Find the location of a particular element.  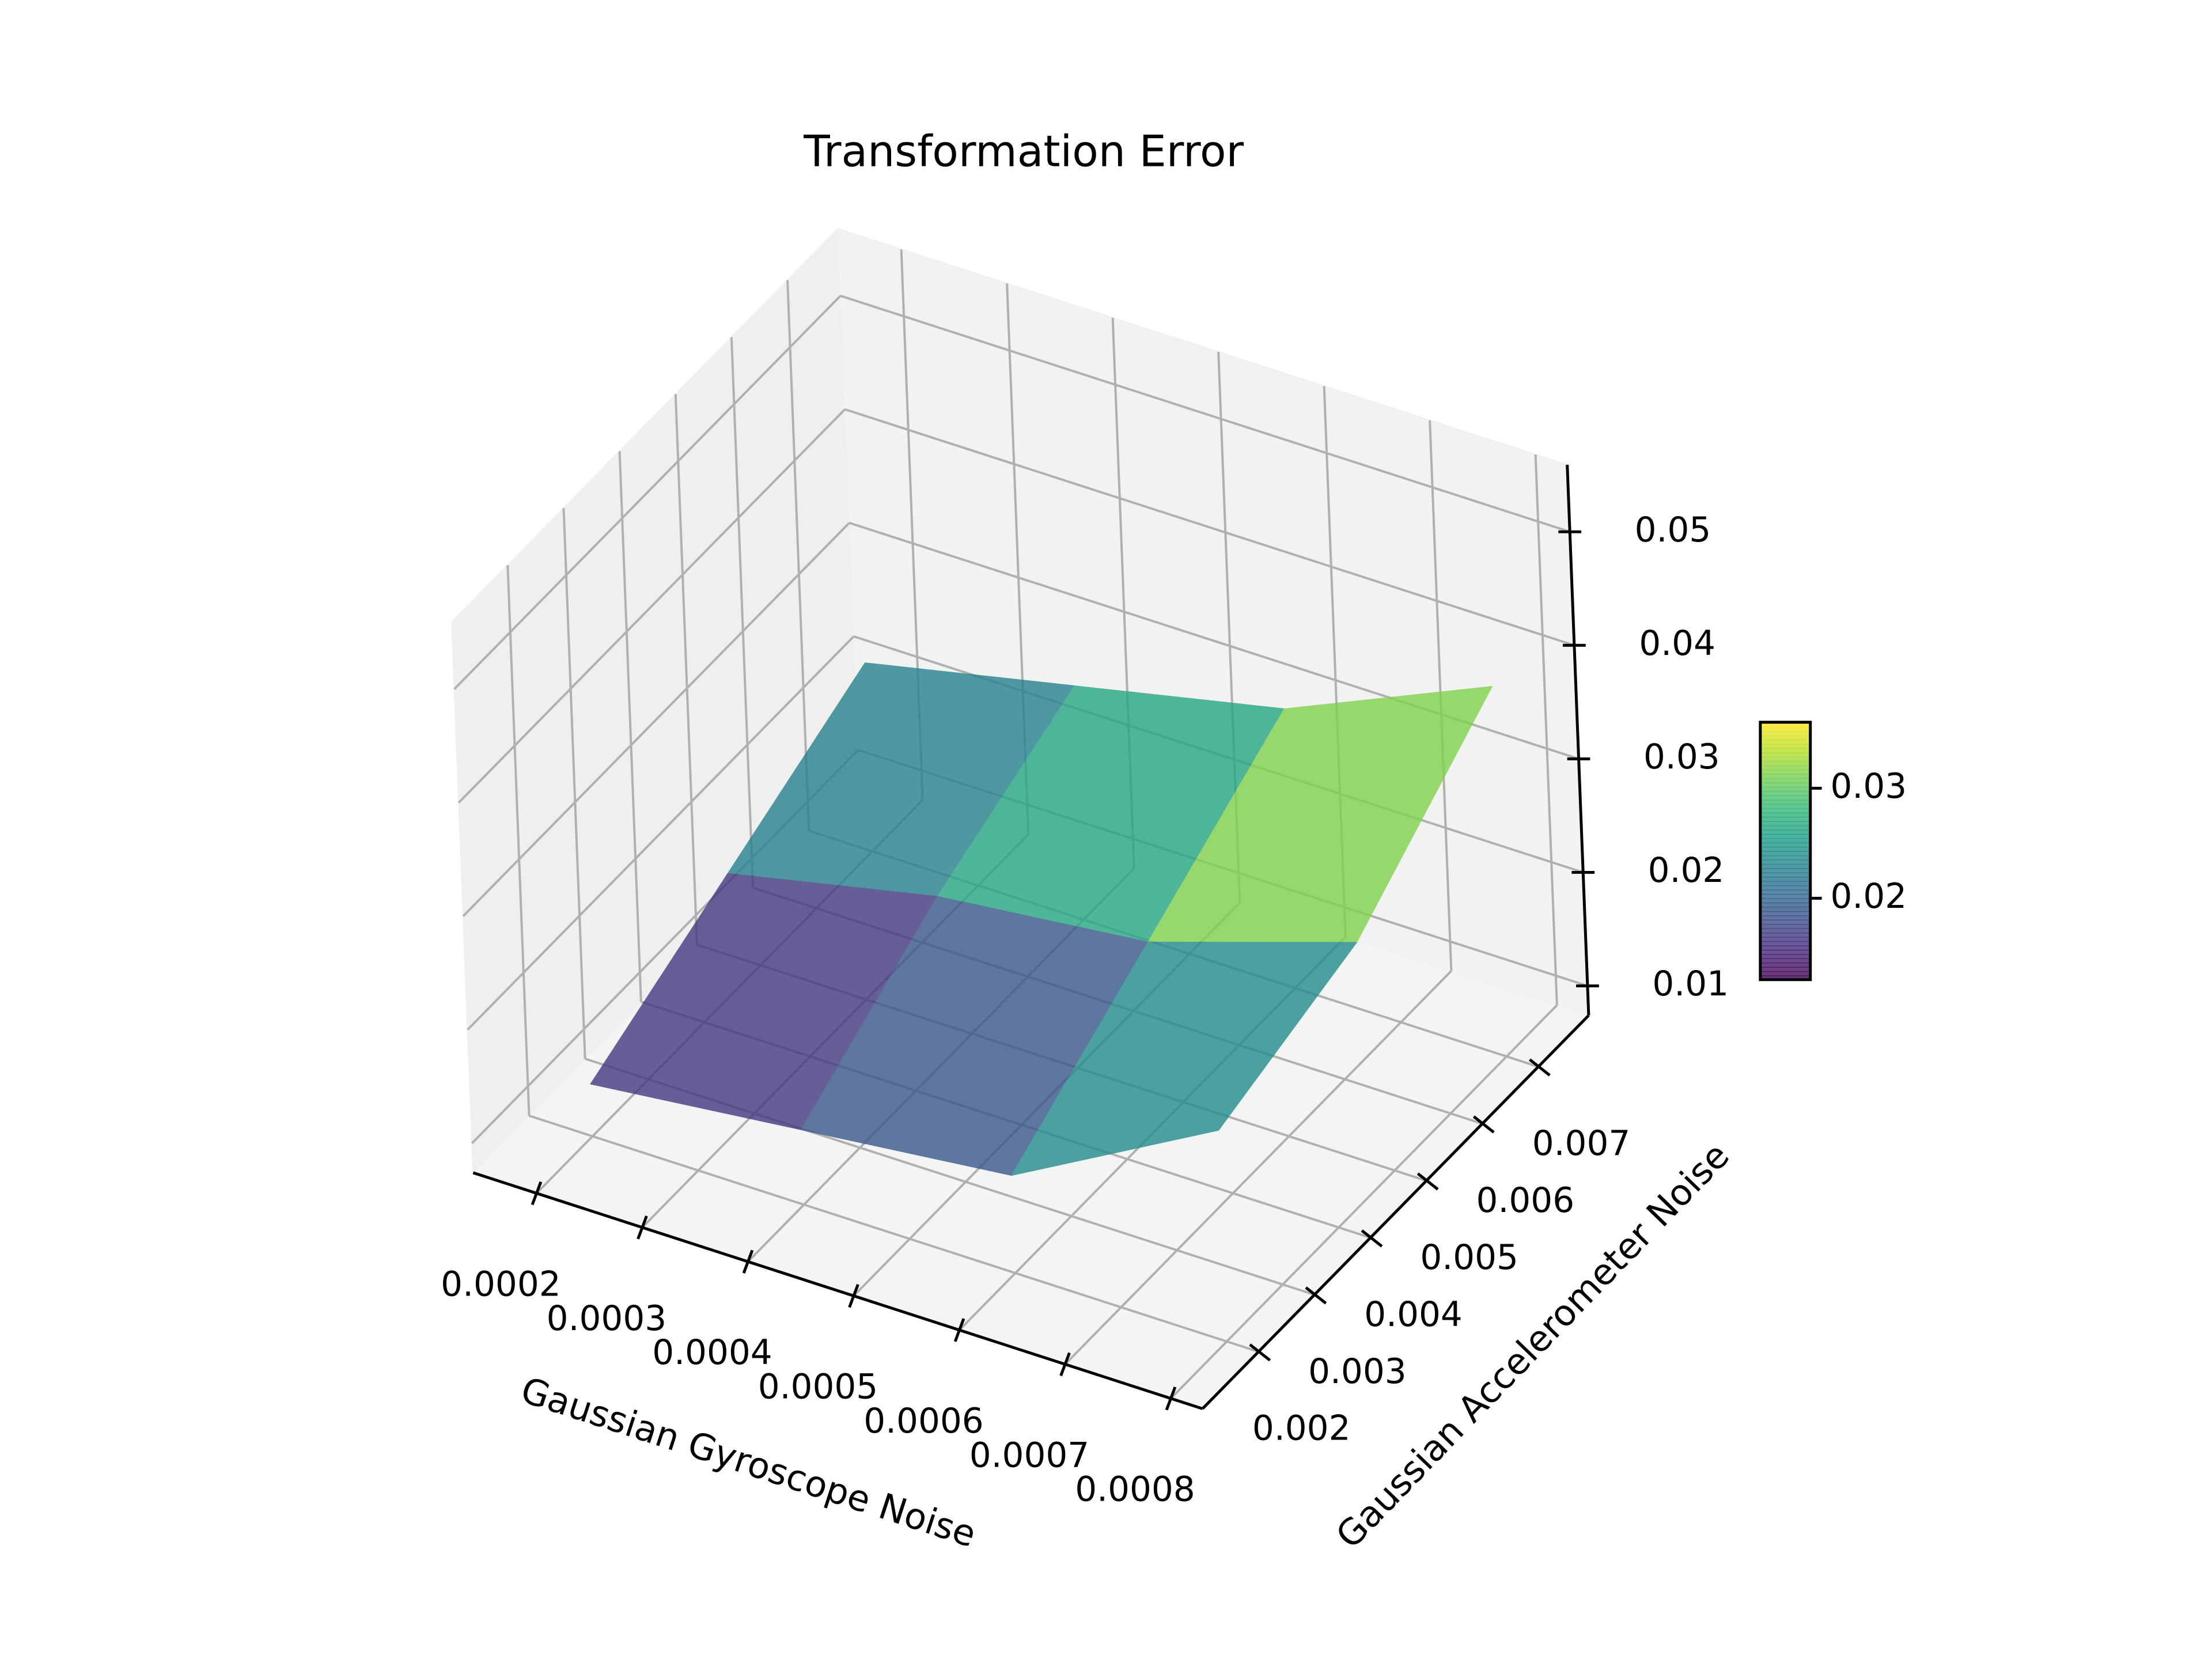

y-tick-label: 0.004 is located at coordinates (1413, 1315).